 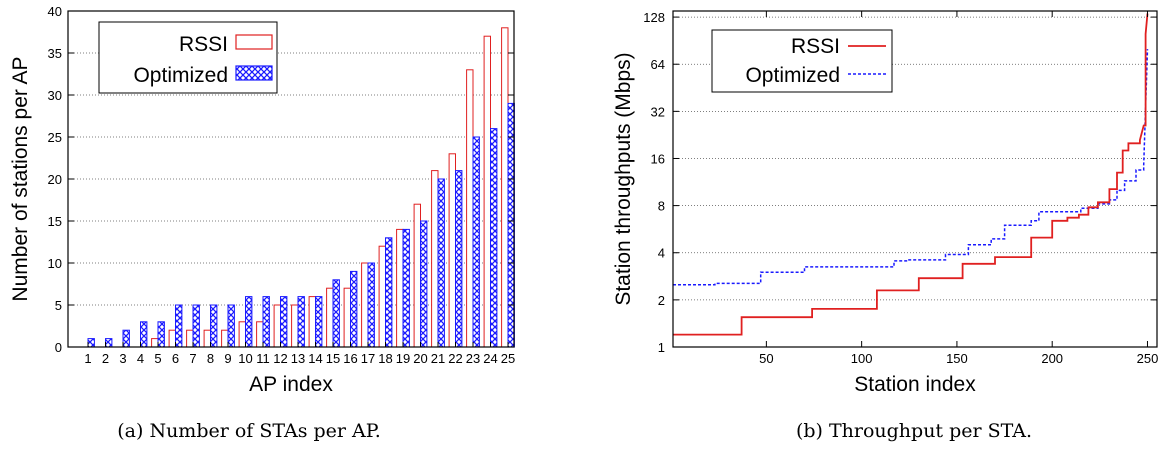 I want to click on chart-a-x-tick-label: 16, so click(x=350, y=358).